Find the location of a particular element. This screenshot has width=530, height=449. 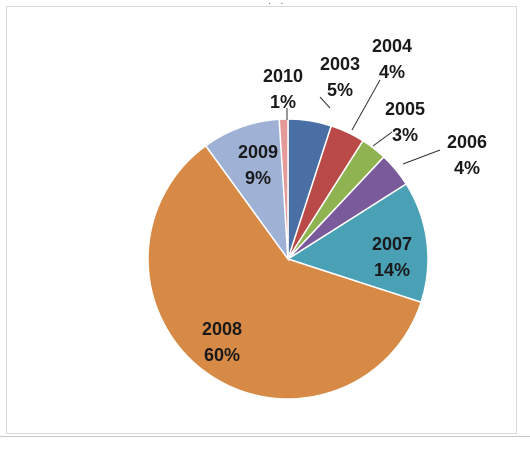

leader-line-2004 is located at coordinates (366, 105).